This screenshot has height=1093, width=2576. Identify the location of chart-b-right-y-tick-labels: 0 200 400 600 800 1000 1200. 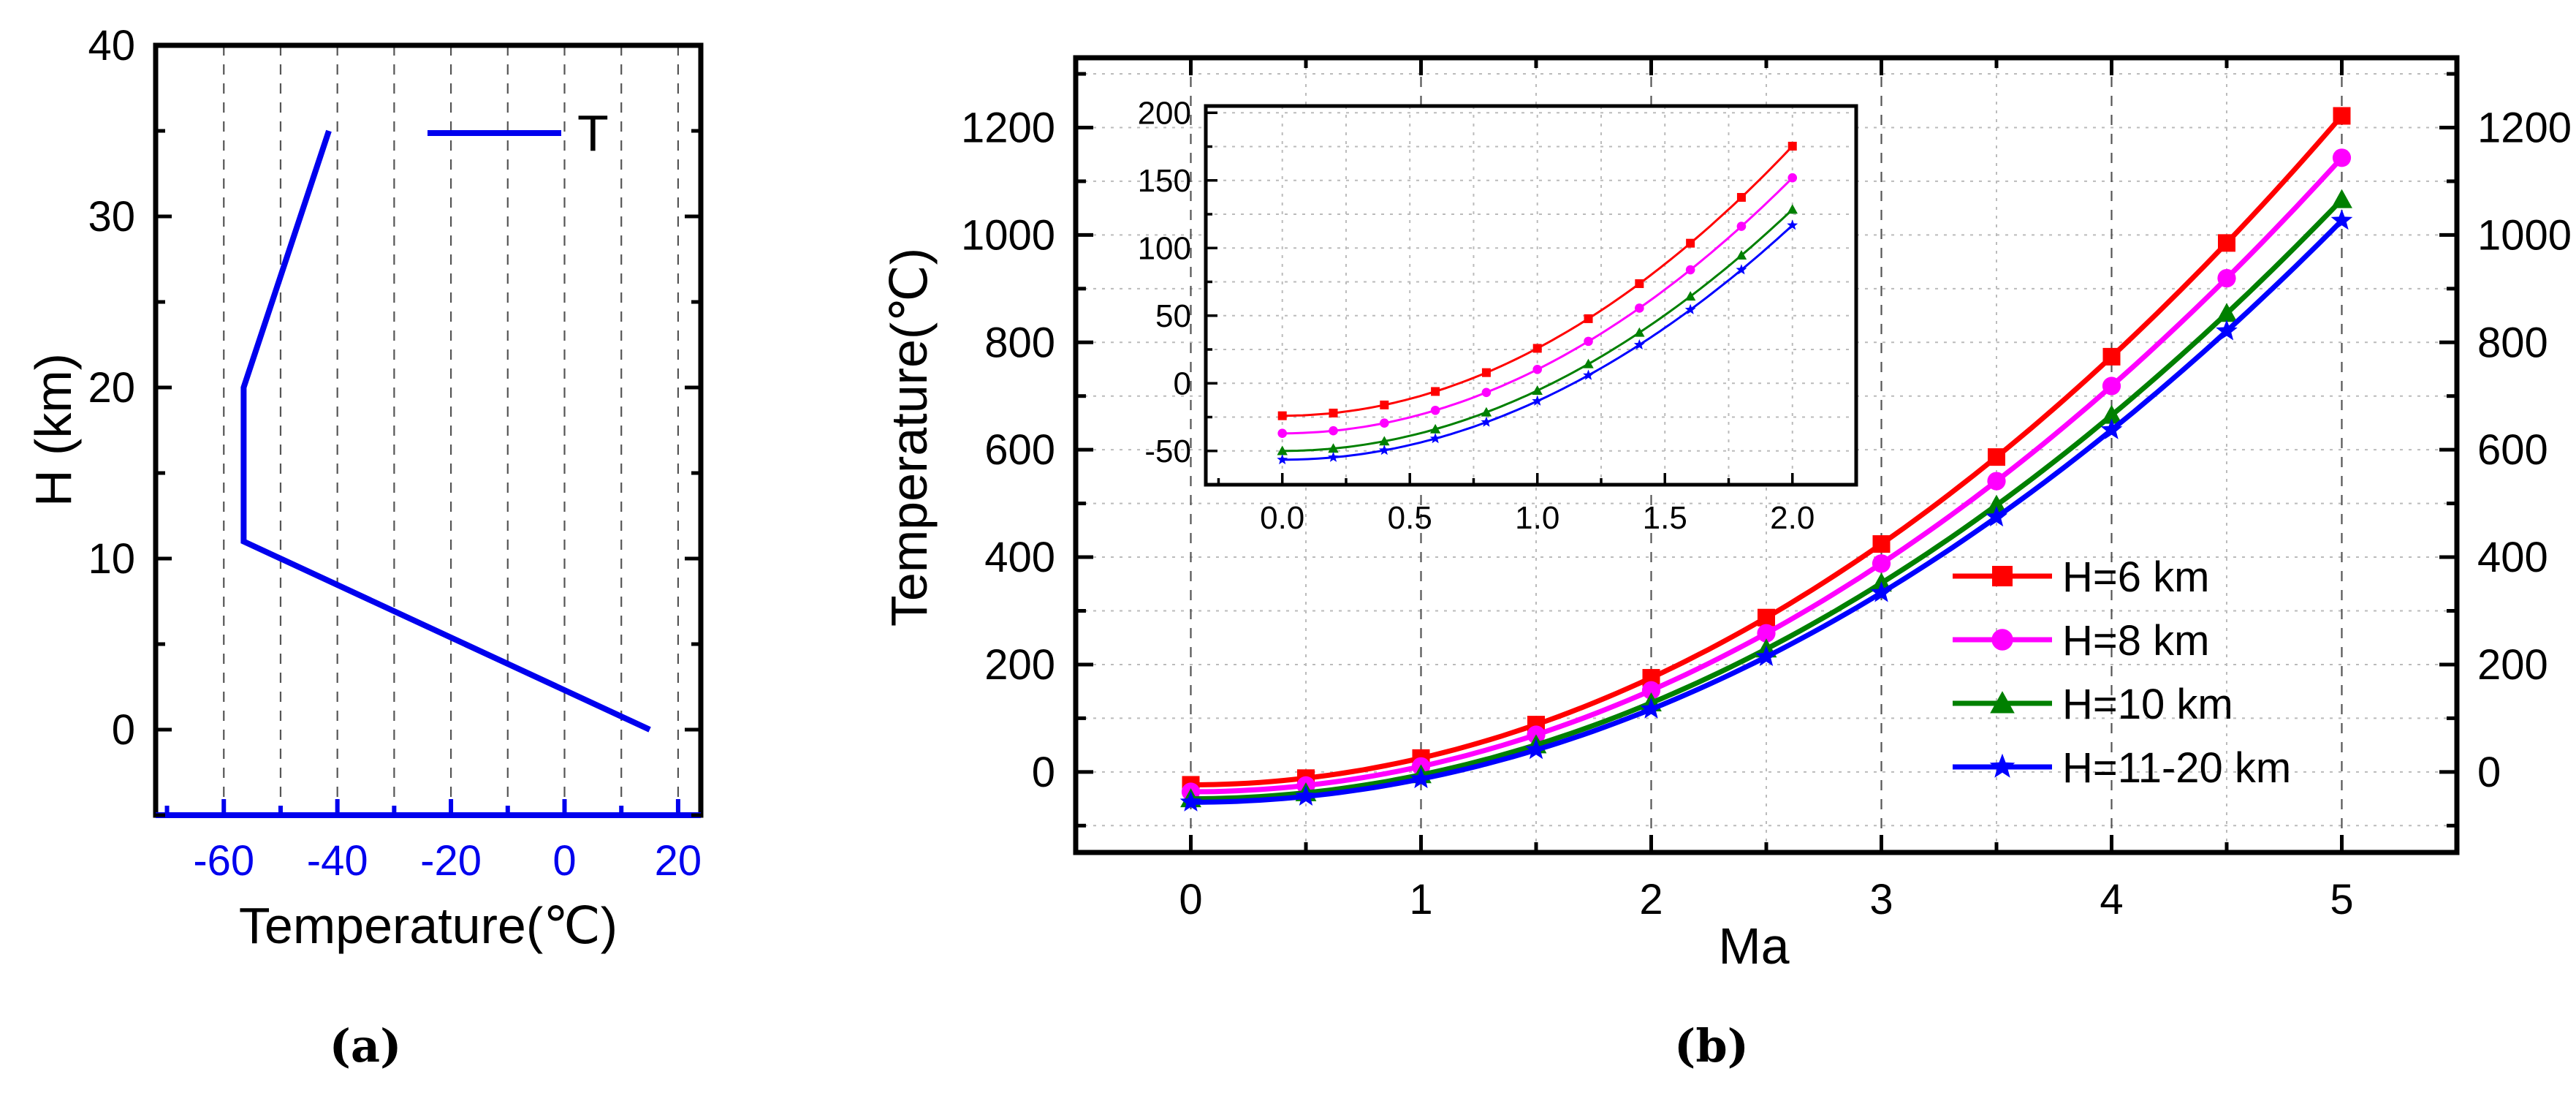
(2524, 449).